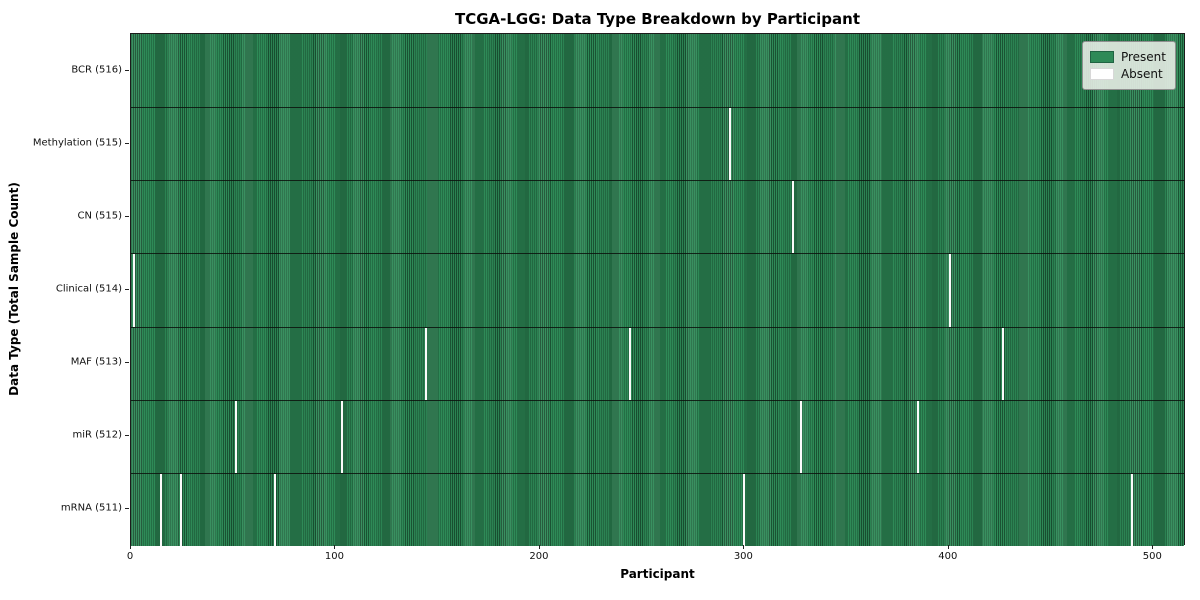  Describe the element at coordinates (1128, 65) in the screenshot. I see `legend: Present Absent` at that location.